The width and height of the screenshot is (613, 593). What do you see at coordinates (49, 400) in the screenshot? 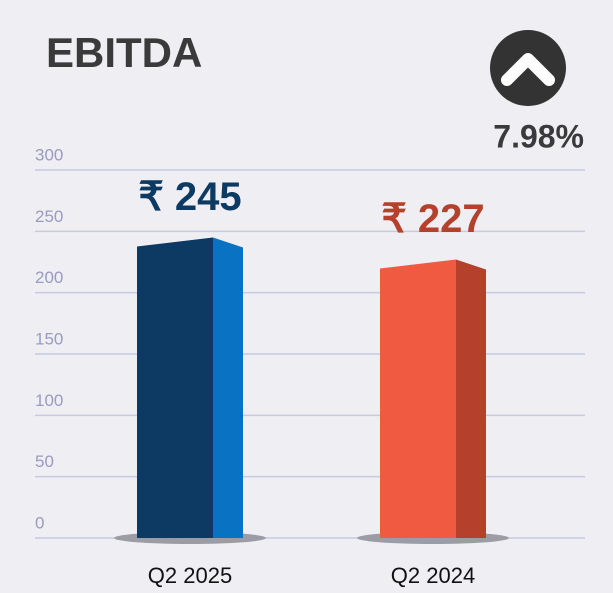
I see `y-tick-label: 100` at bounding box center [49, 400].